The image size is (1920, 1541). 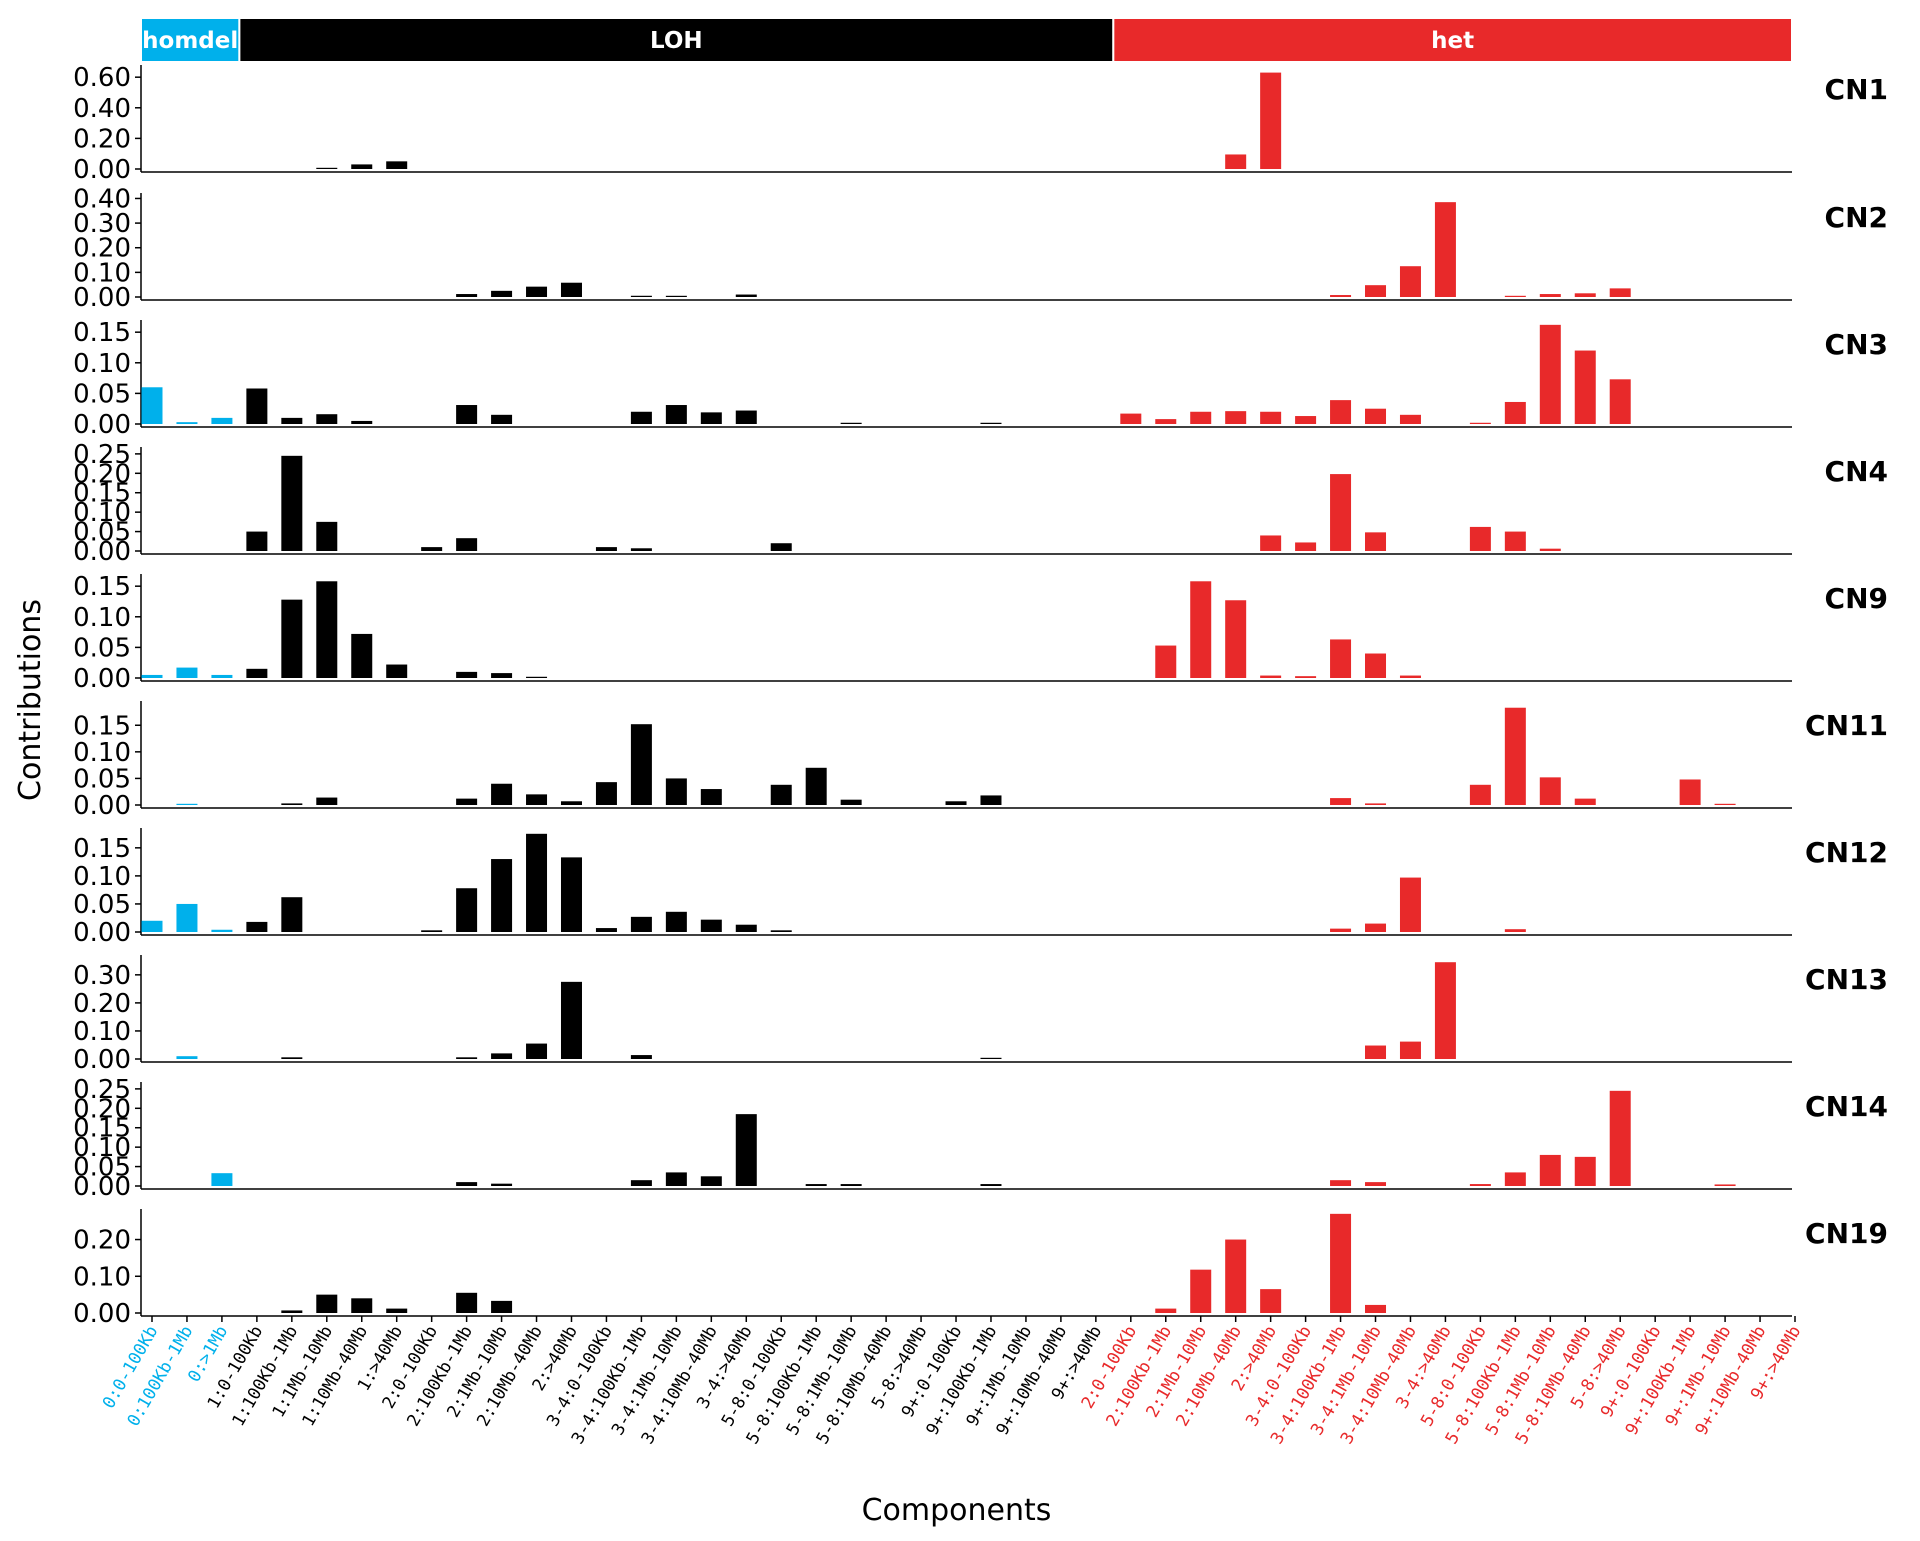 I want to click on group-label-homdel: homdel, so click(x=190, y=41).